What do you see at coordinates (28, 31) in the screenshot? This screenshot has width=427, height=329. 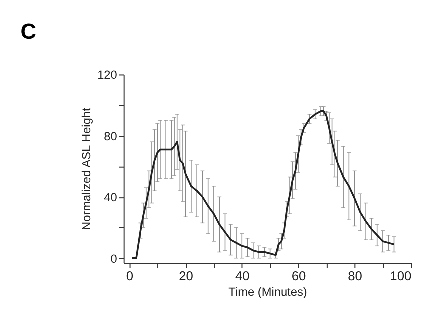 I see `chart-title: C` at bounding box center [28, 31].